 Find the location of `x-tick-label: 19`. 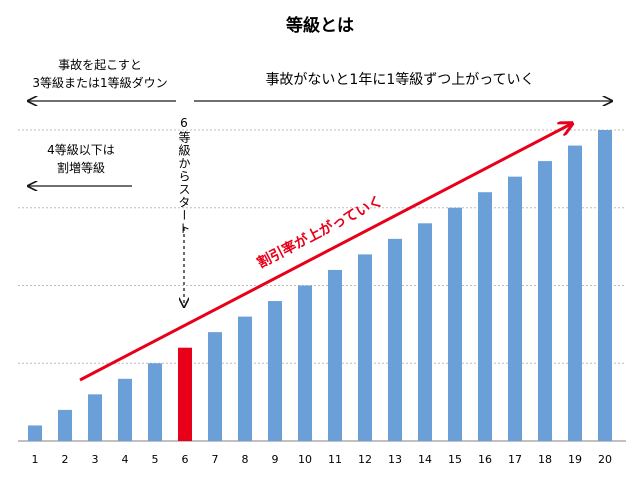

x-tick-label: 19 is located at coordinates (575, 459).